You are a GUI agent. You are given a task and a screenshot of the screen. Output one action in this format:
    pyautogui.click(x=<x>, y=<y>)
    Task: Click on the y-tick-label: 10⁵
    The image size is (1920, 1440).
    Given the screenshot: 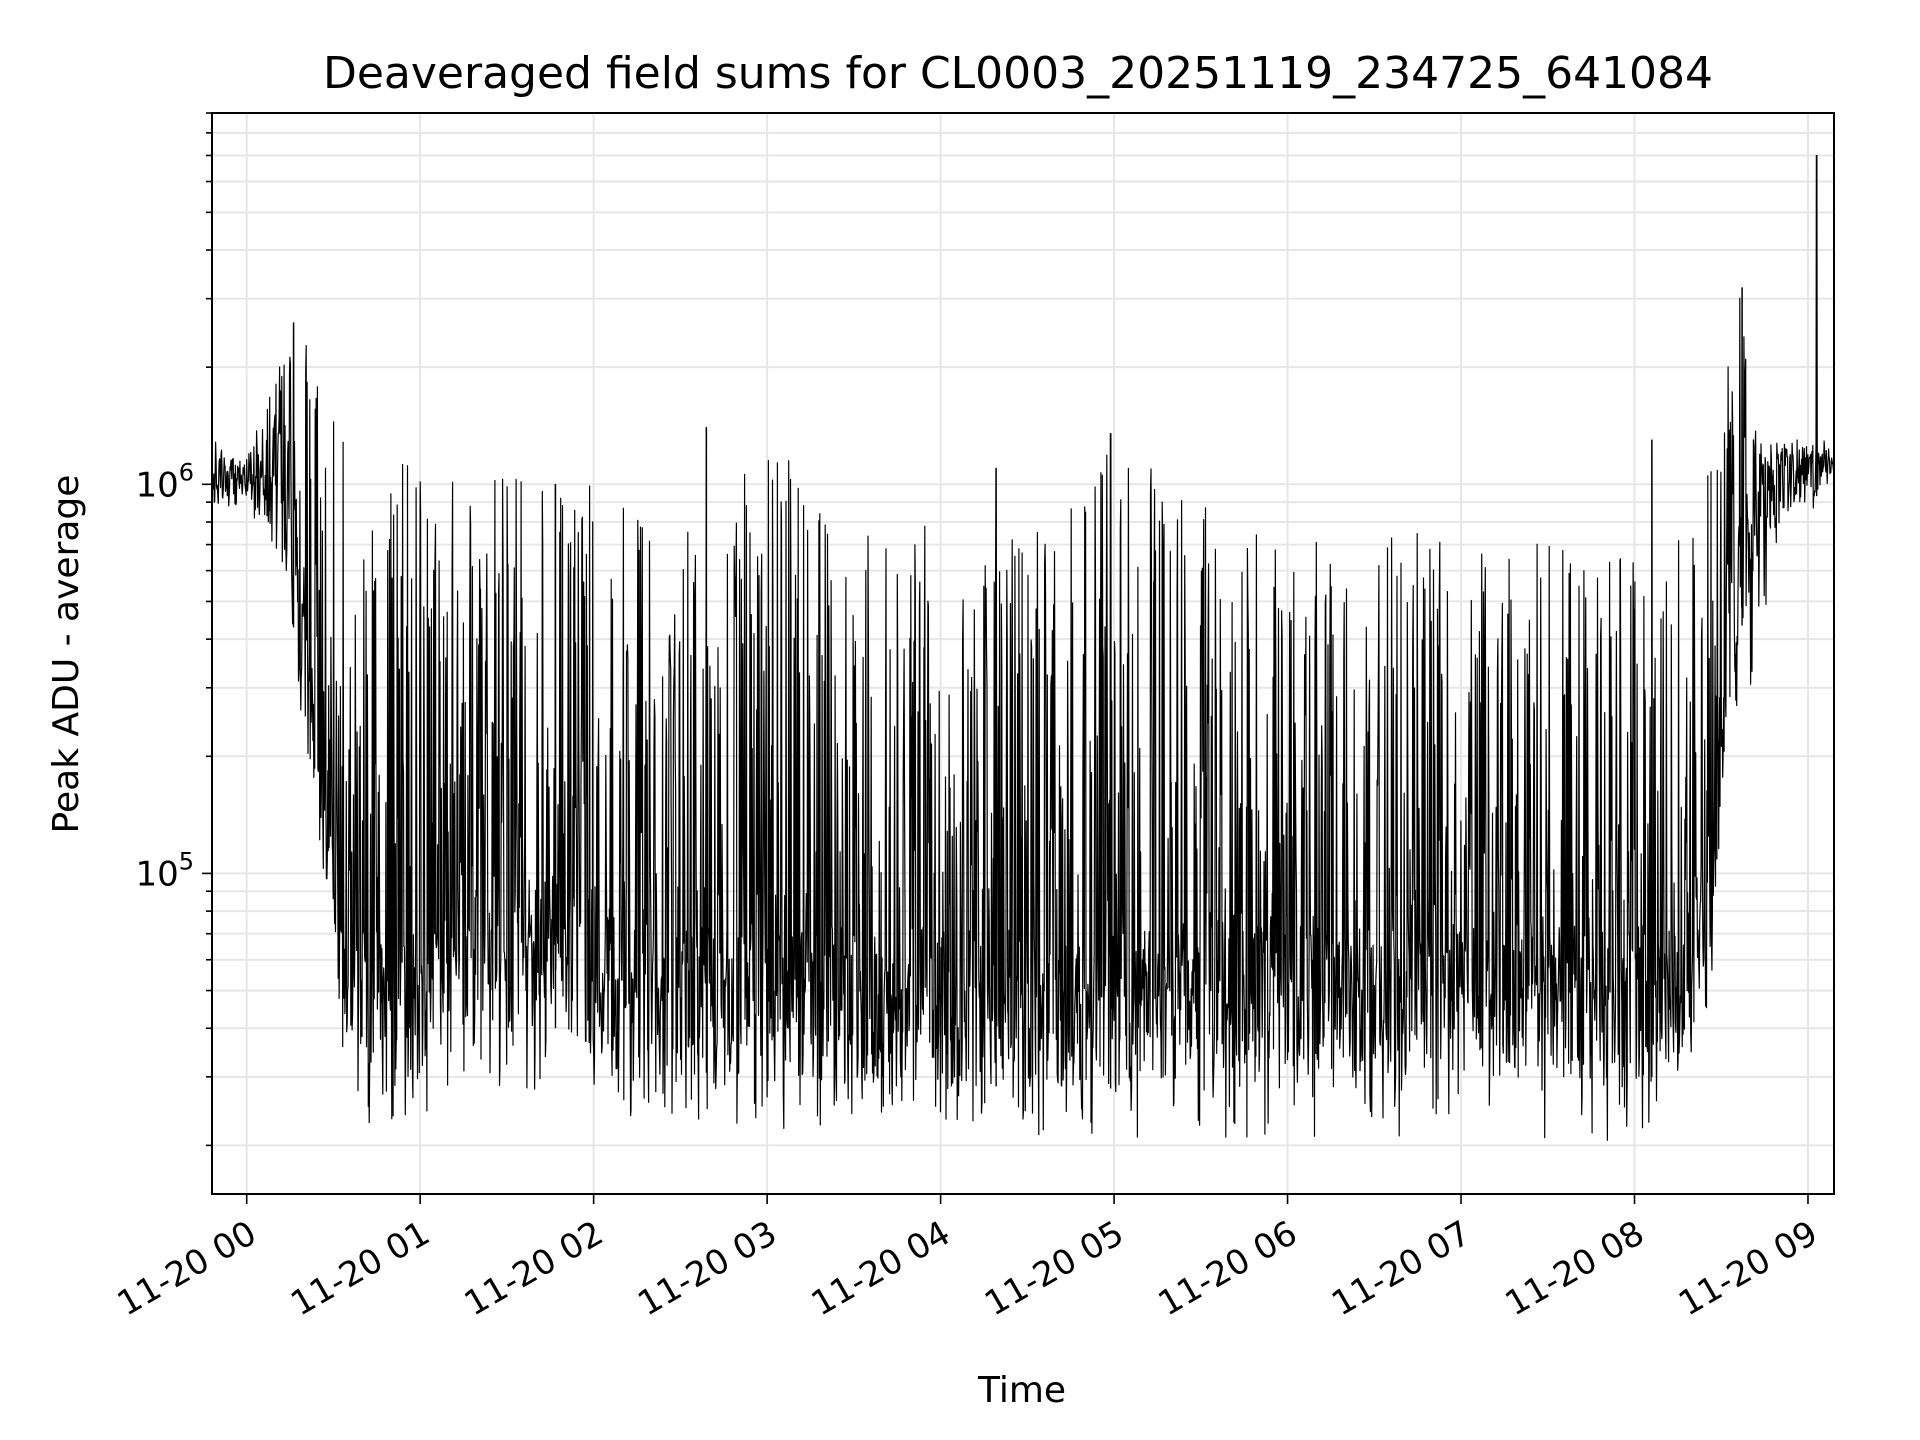 What is the action you would take?
    pyautogui.click(x=164, y=870)
    